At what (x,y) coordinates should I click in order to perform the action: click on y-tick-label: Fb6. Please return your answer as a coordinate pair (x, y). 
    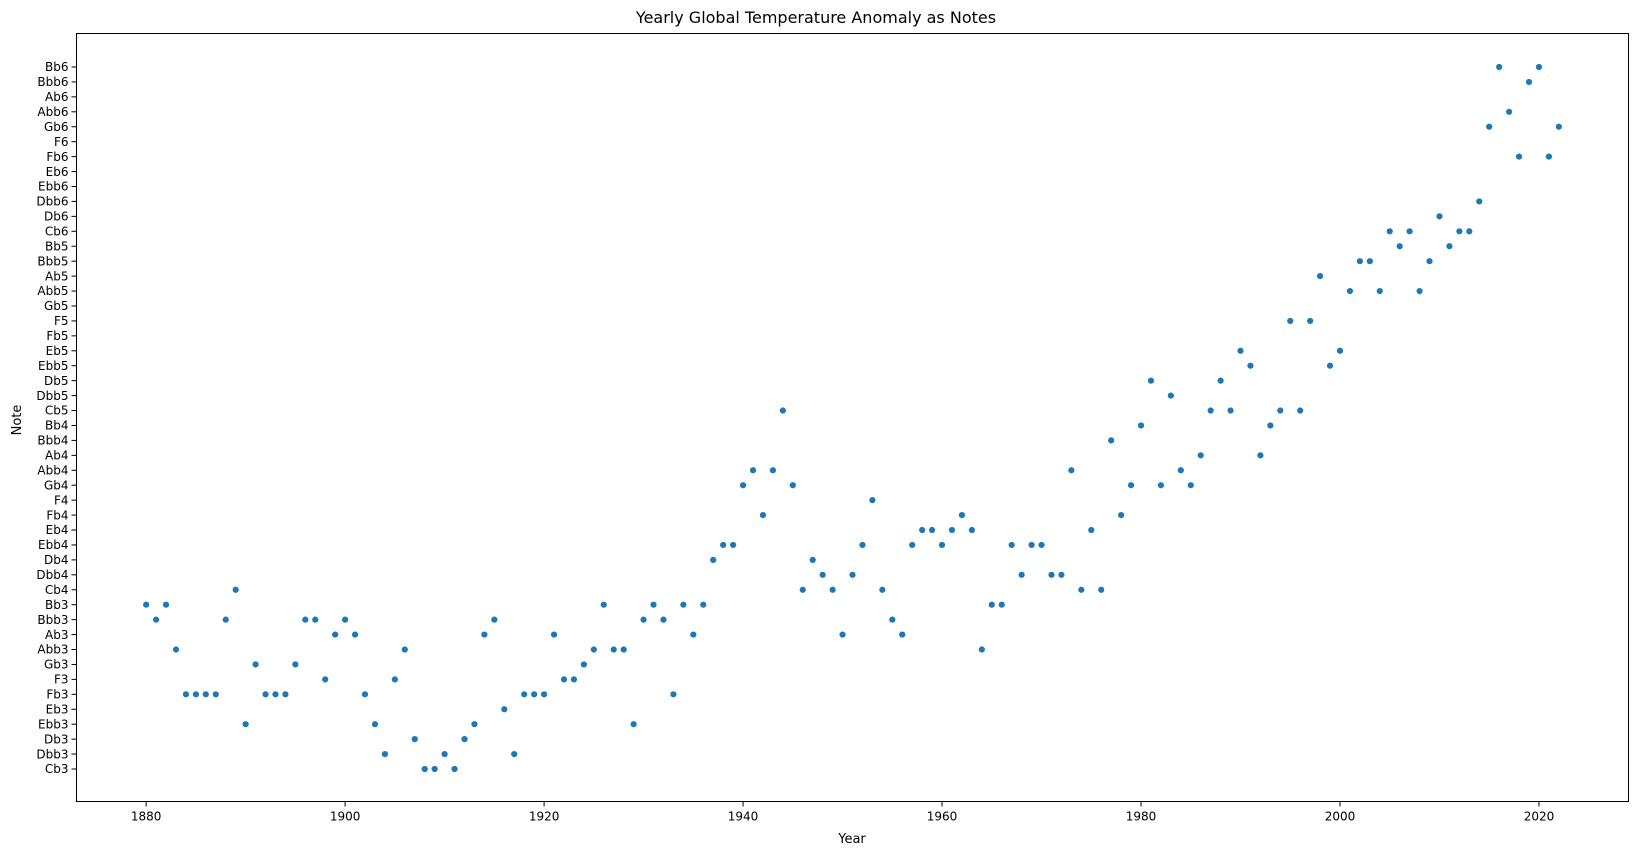
    Looking at the image, I should click on (57, 157).